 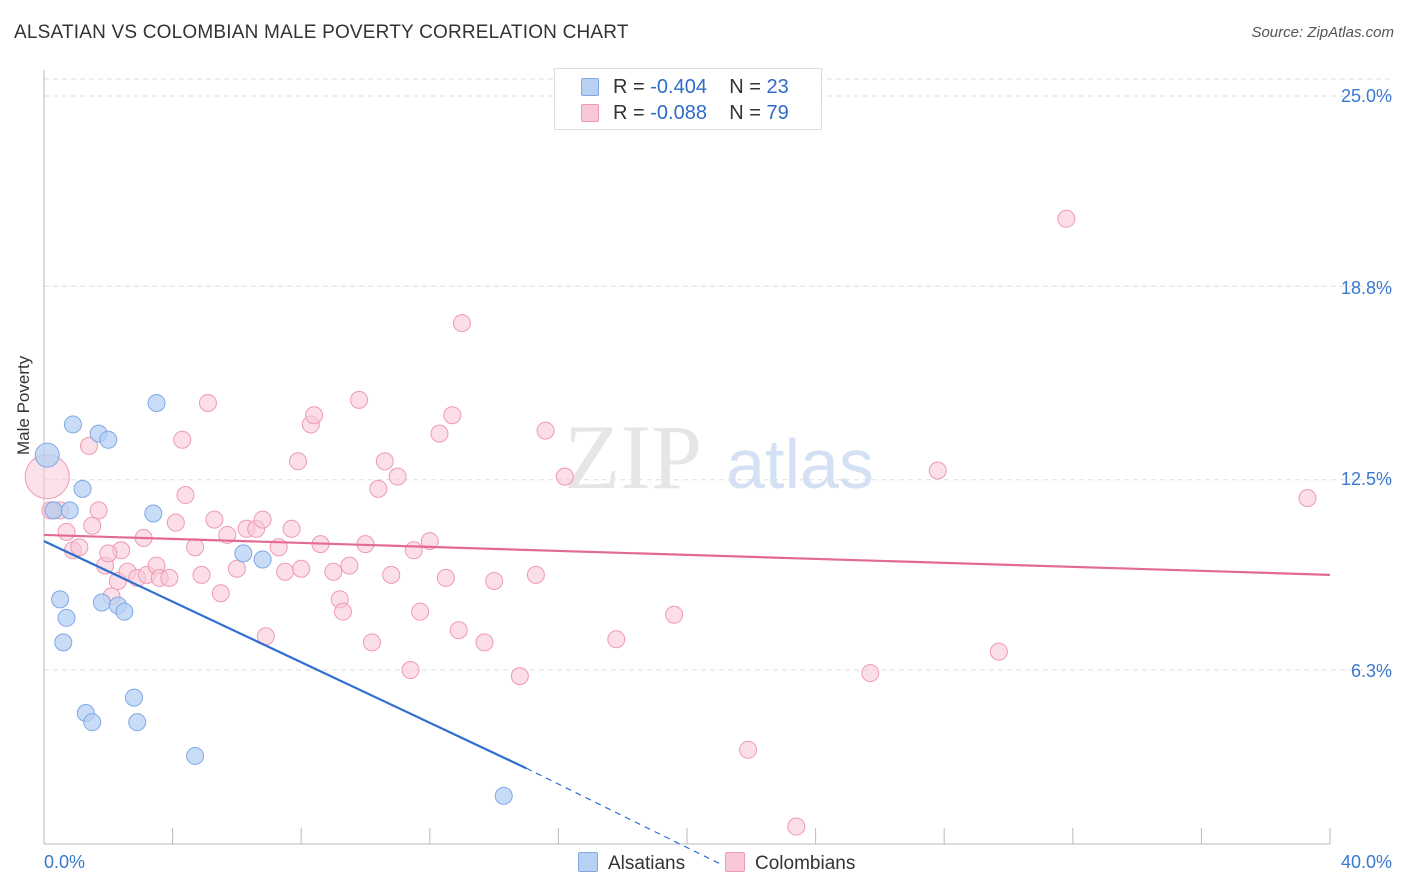 What do you see at coordinates (1366, 288) in the screenshot?
I see `y-tick-label: 18.8%` at bounding box center [1366, 288].